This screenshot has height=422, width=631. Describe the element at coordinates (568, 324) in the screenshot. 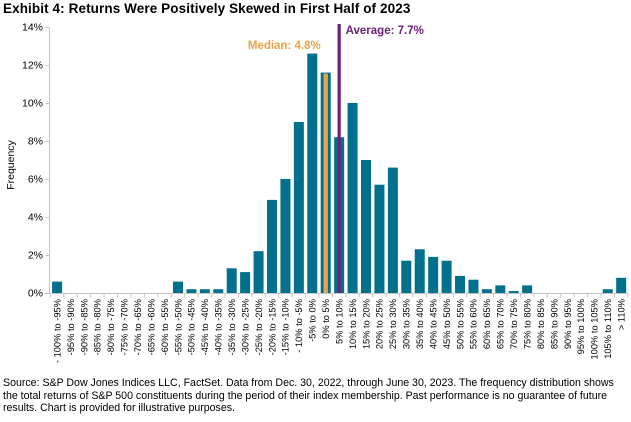

I see `x-tick-label: 90% to 95%` at that location.